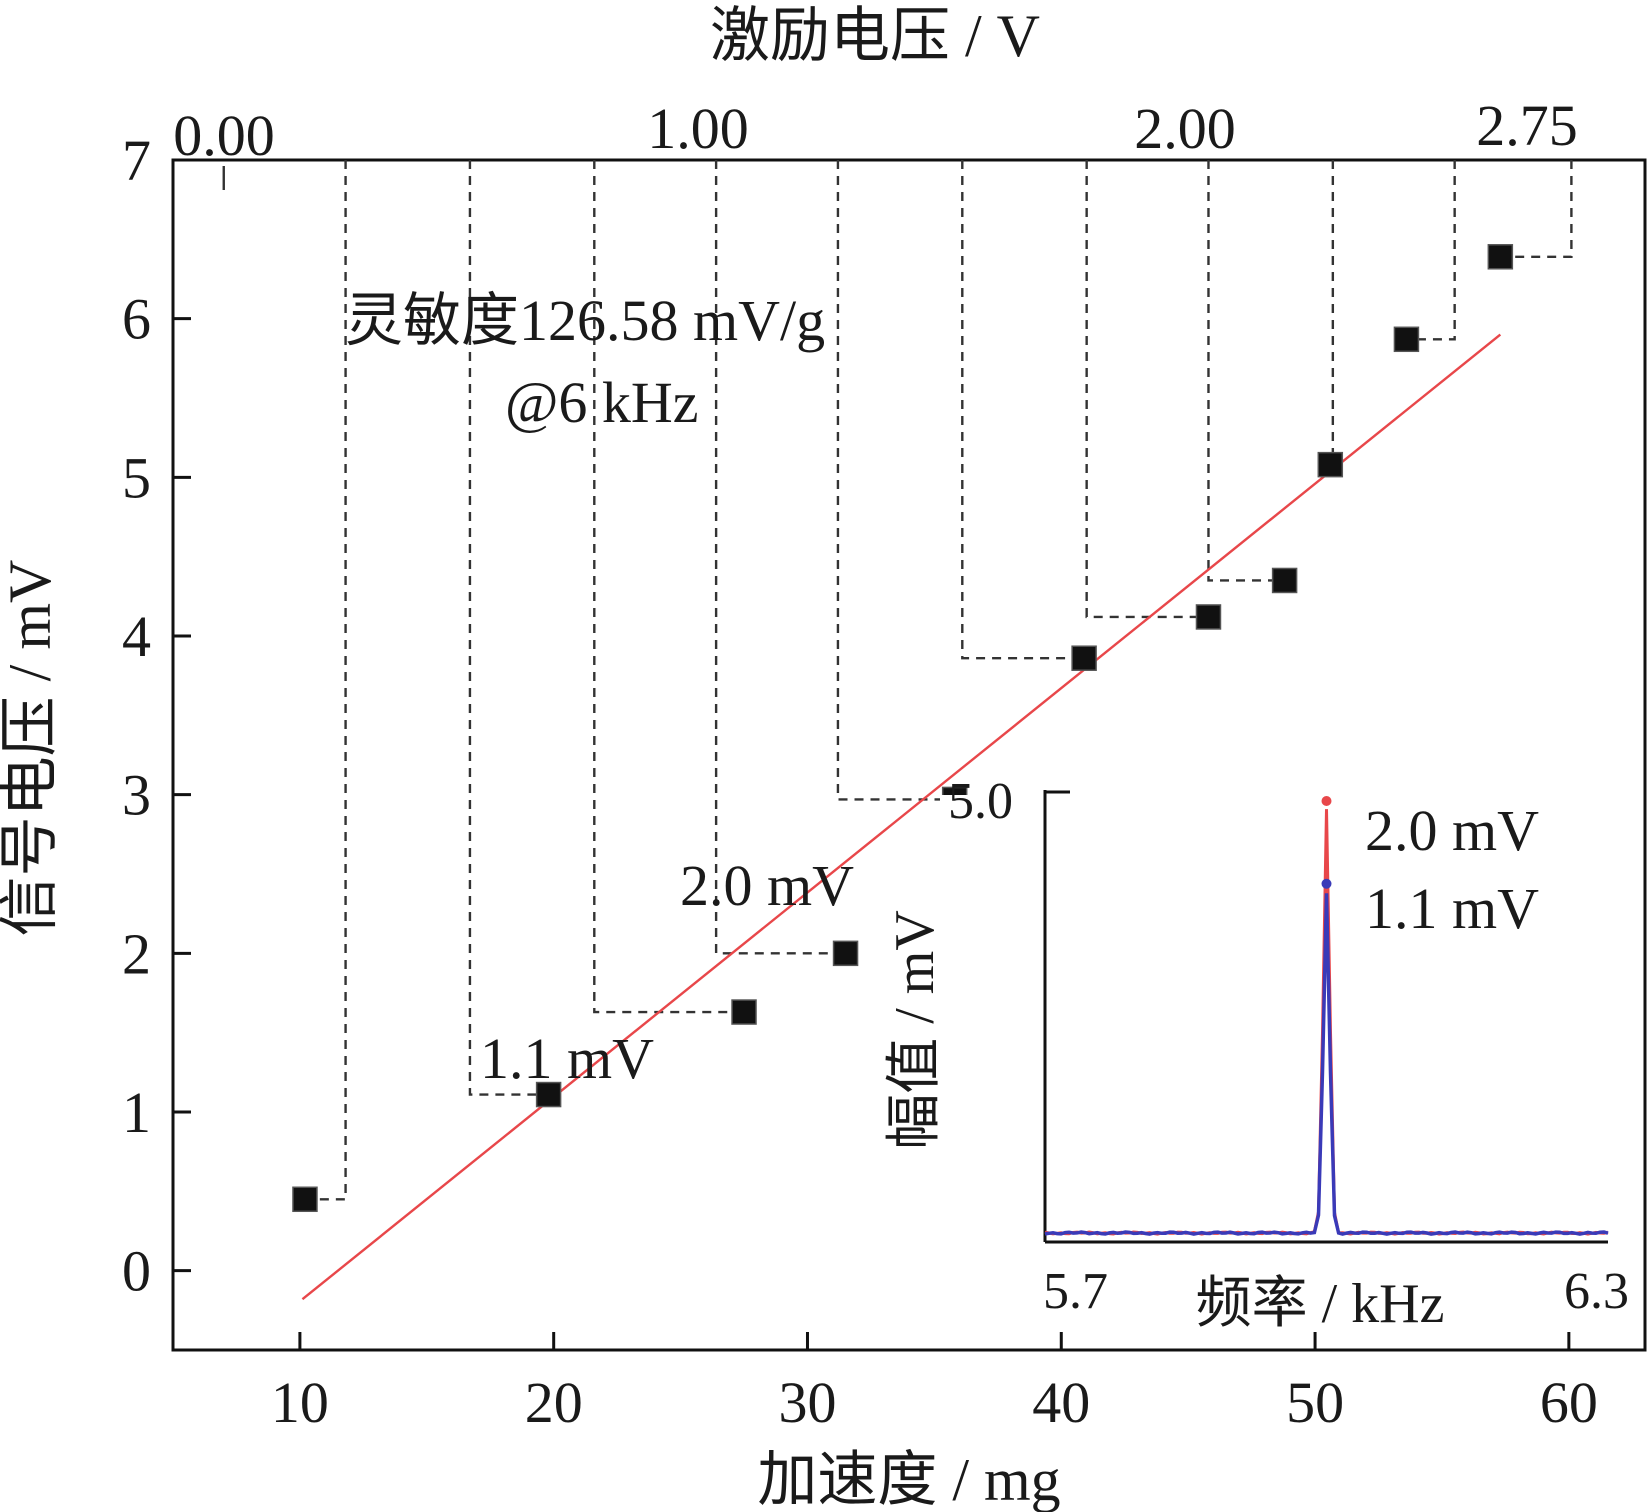 Image resolution: width=1650 pixels, height=1512 pixels. What do you see at coordinates (224, 135) in the screenshot?
I see `top-tick-label: 0.00` at bounding box center [224, 135].